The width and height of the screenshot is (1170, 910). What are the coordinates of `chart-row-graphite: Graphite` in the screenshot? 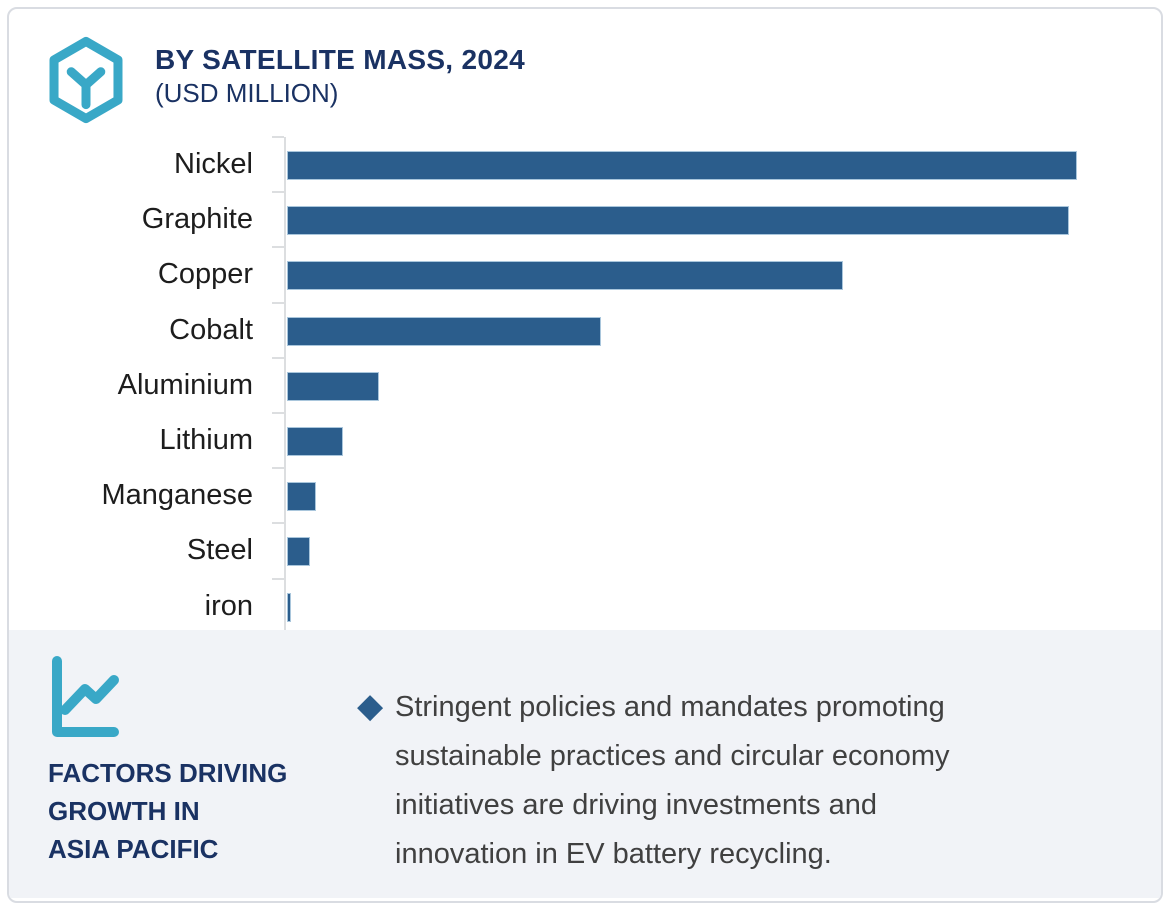 It's located at (585, 219).